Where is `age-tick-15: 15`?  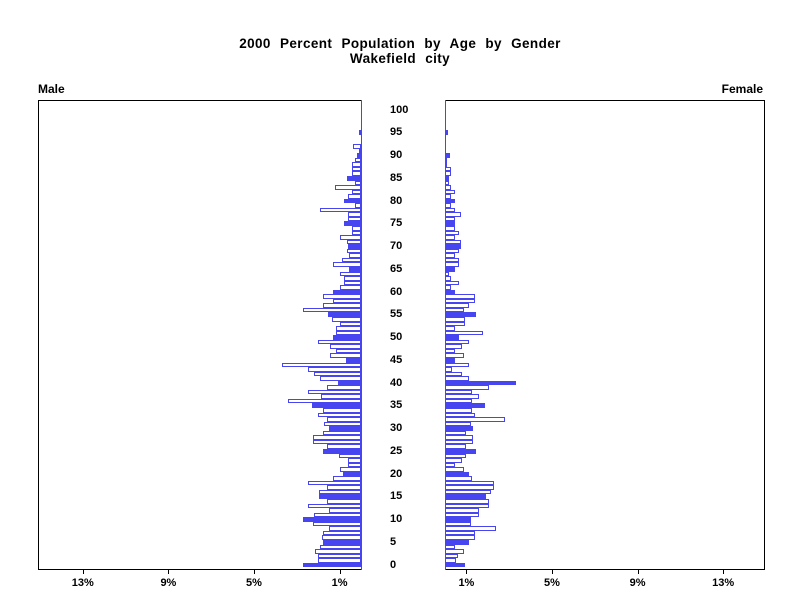 age-tick-15: 15 is located at coordinates (396, 496).